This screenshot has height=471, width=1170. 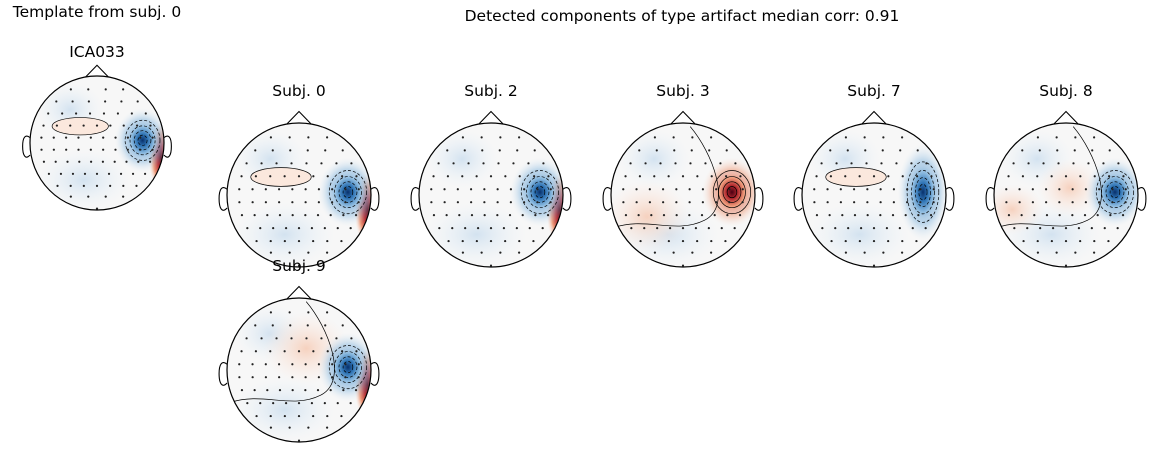 I want to click on topomap: Subj. 2, so click(x=491, y=175).